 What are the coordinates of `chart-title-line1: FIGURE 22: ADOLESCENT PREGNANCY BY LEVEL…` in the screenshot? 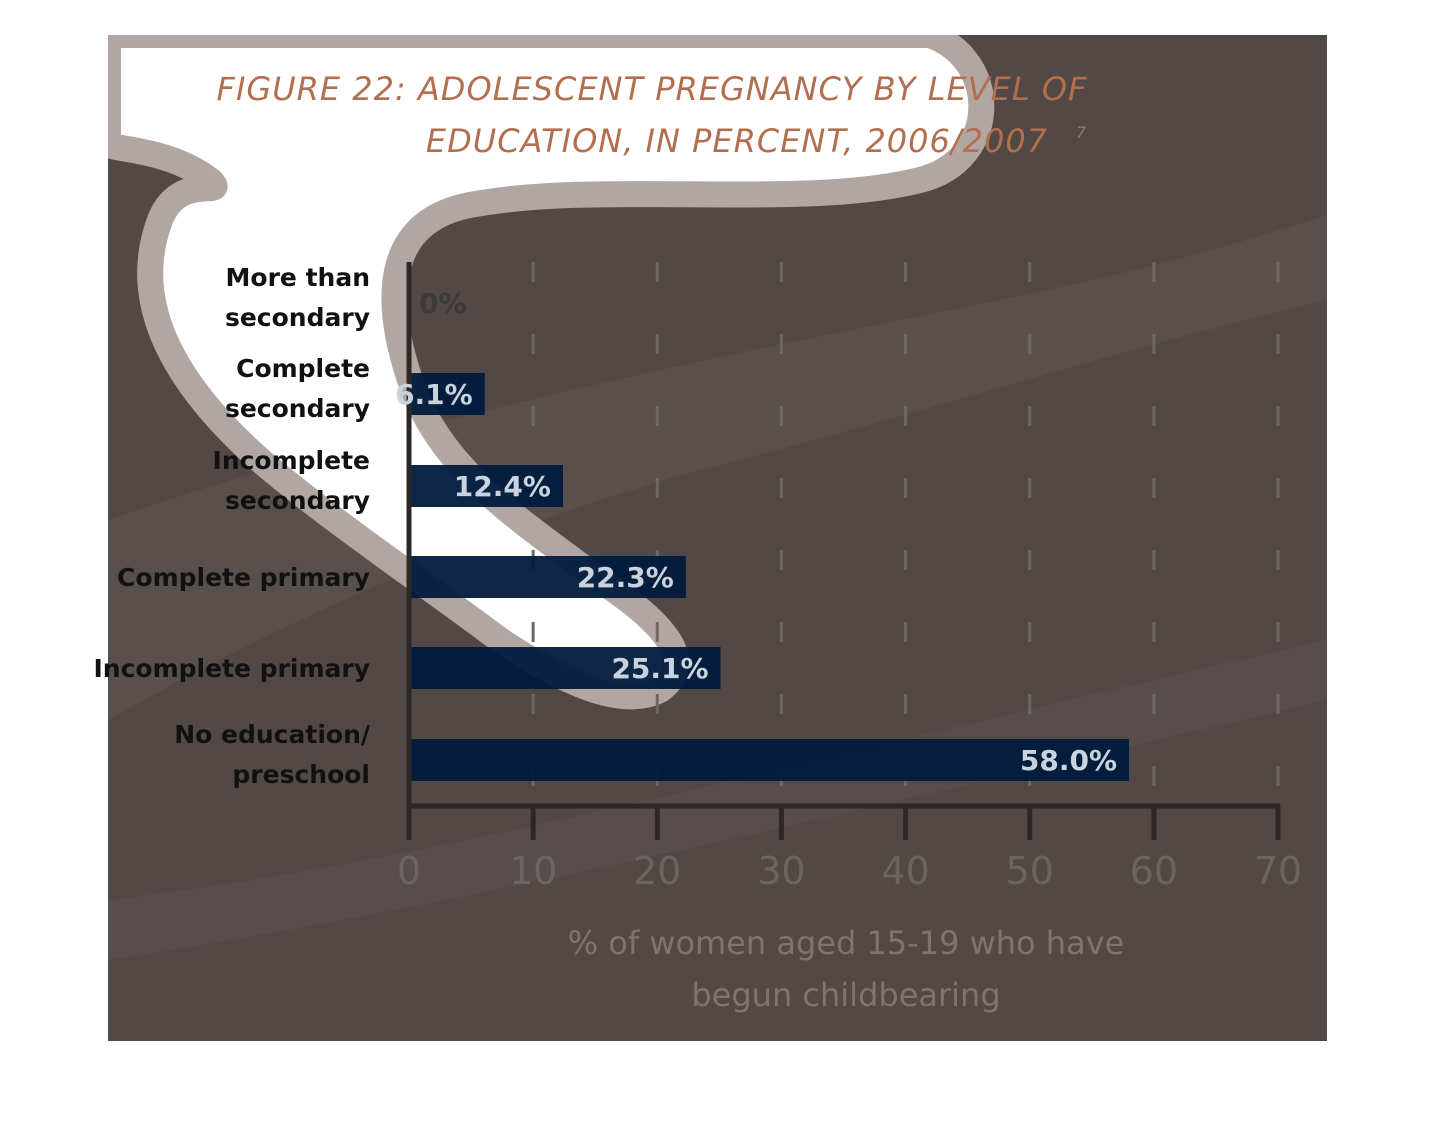 It's located at (652, 89).